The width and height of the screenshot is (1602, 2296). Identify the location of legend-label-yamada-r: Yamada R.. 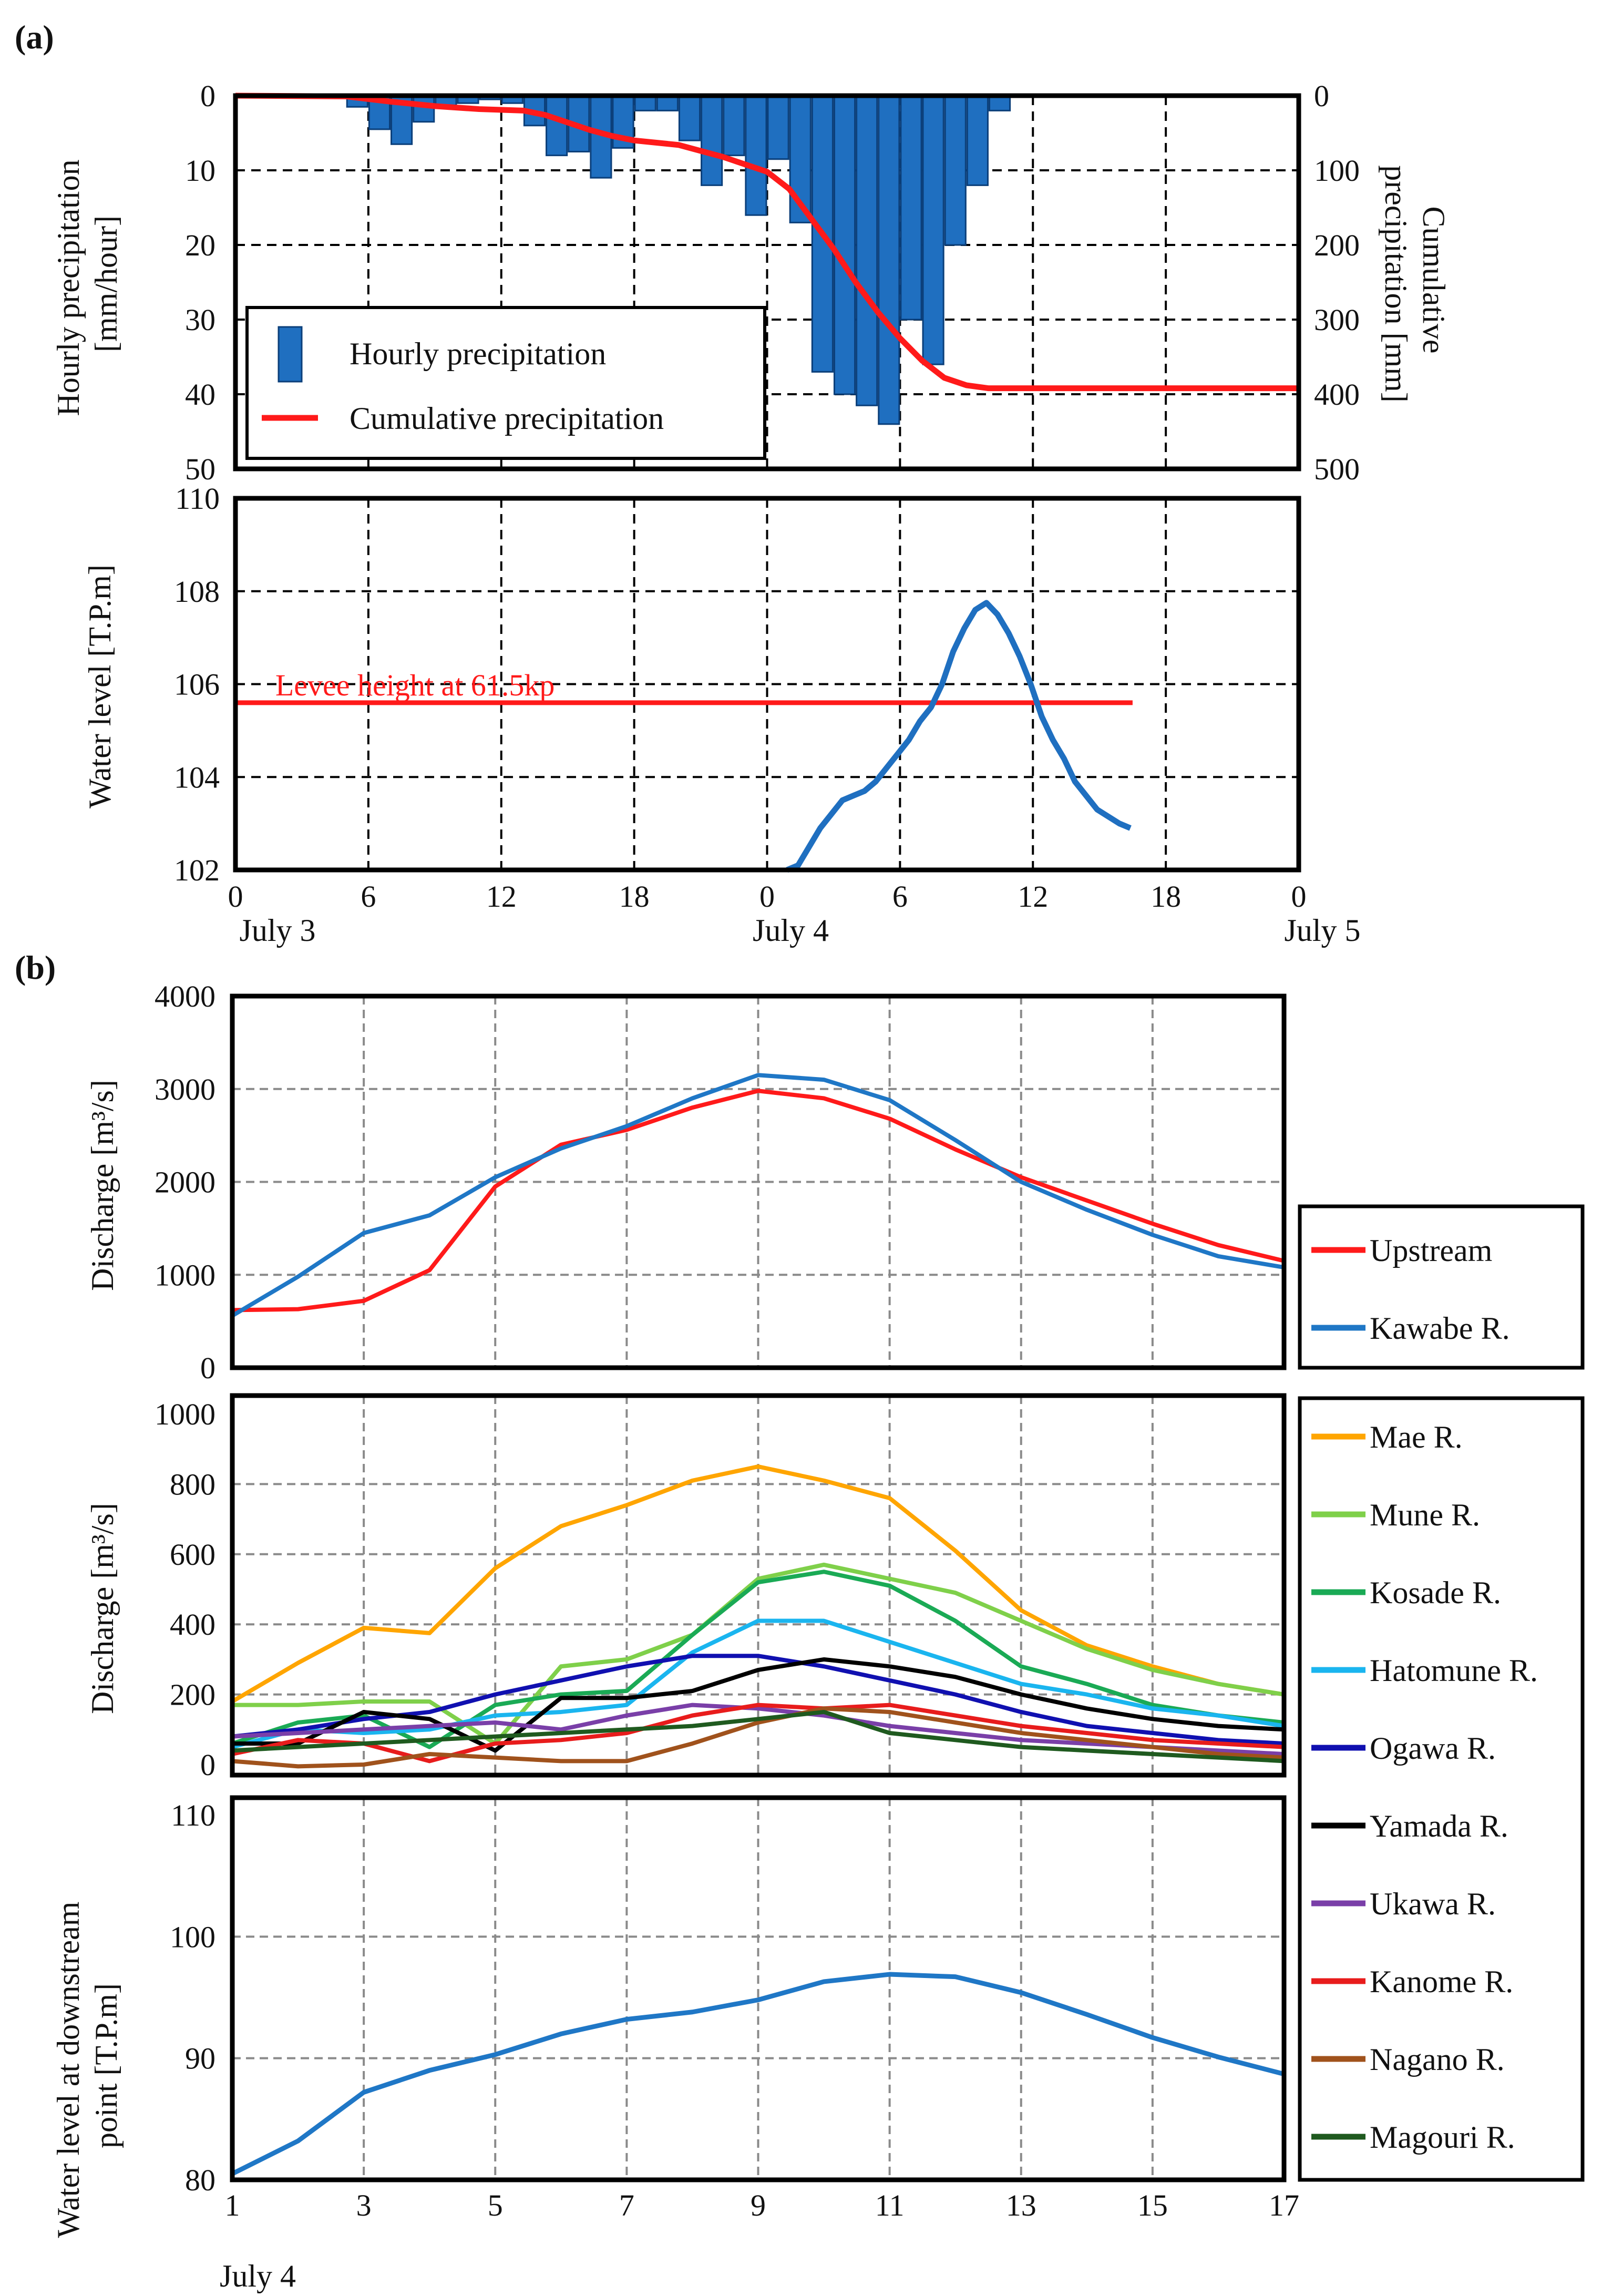
(1439, 1826).